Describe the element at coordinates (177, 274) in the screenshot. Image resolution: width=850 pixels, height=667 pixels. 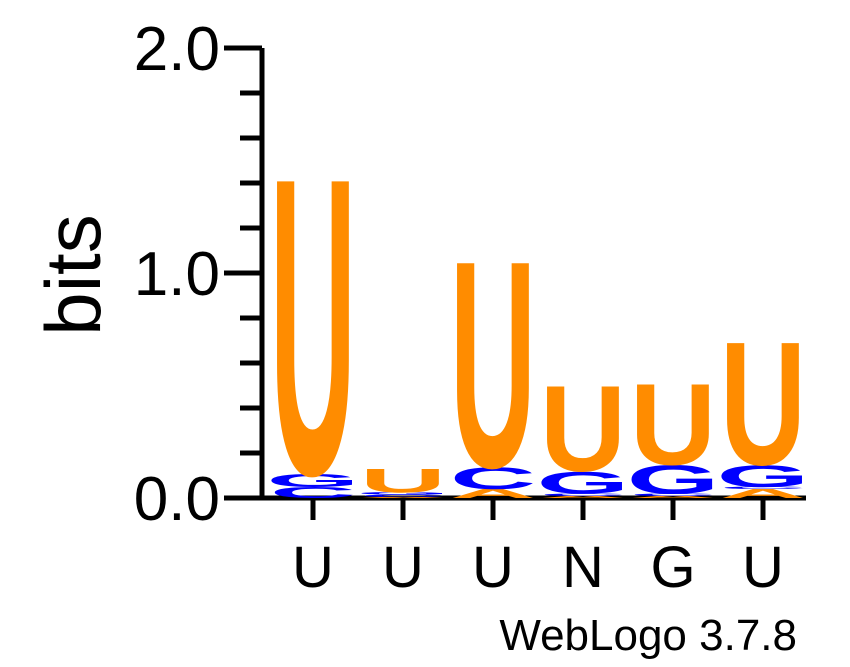
I see `y-tick-label: 1.0` at that location.